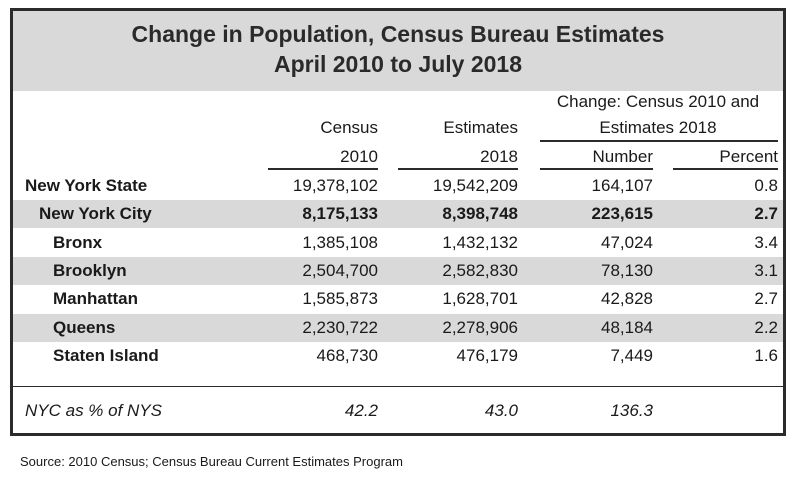 The width and height of the screenshot is (800, 478). Describe the element at coordinates (95, 214) in the screenshot. I see `row-label: New York City` at that location.